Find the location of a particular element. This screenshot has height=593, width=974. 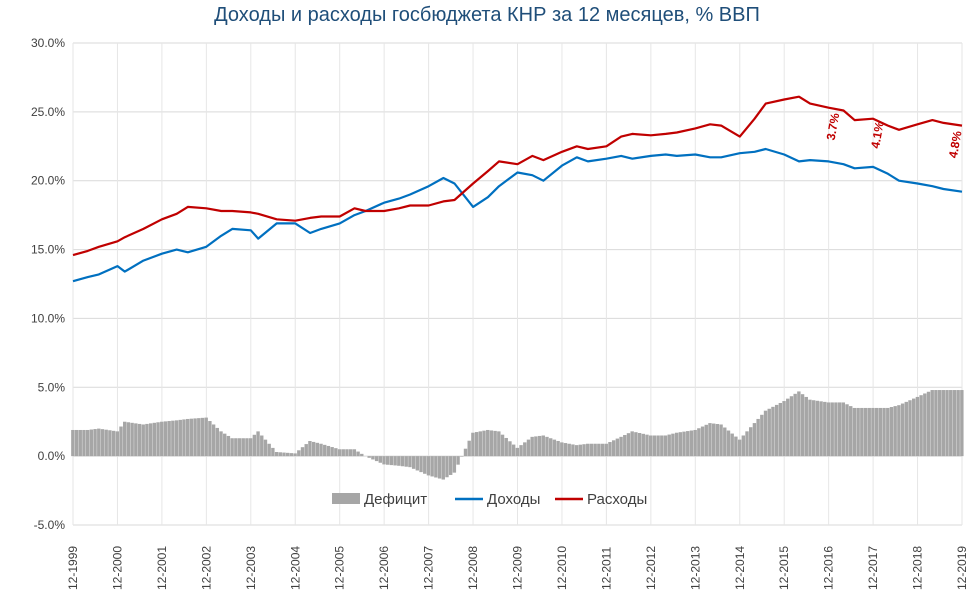

x-tick-label: 12-2016 is located at coordinates (829, 568).